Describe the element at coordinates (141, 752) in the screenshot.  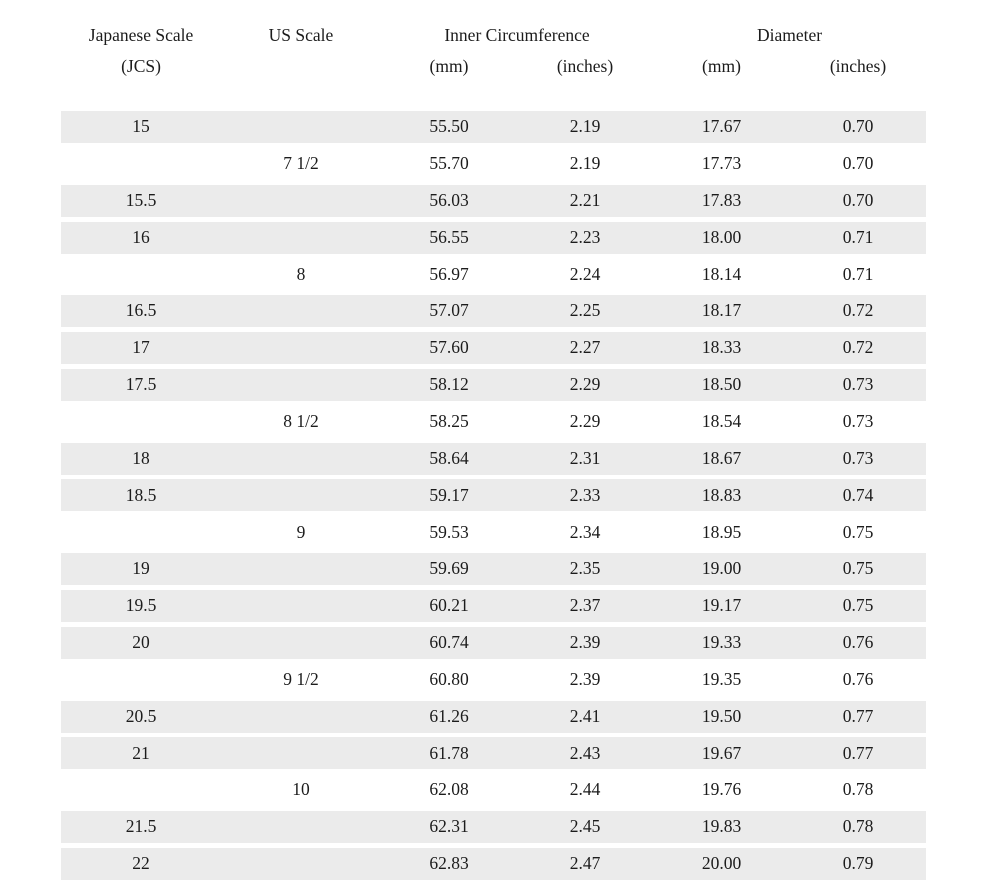
I see `cell-jcs-size: 21` at that location.